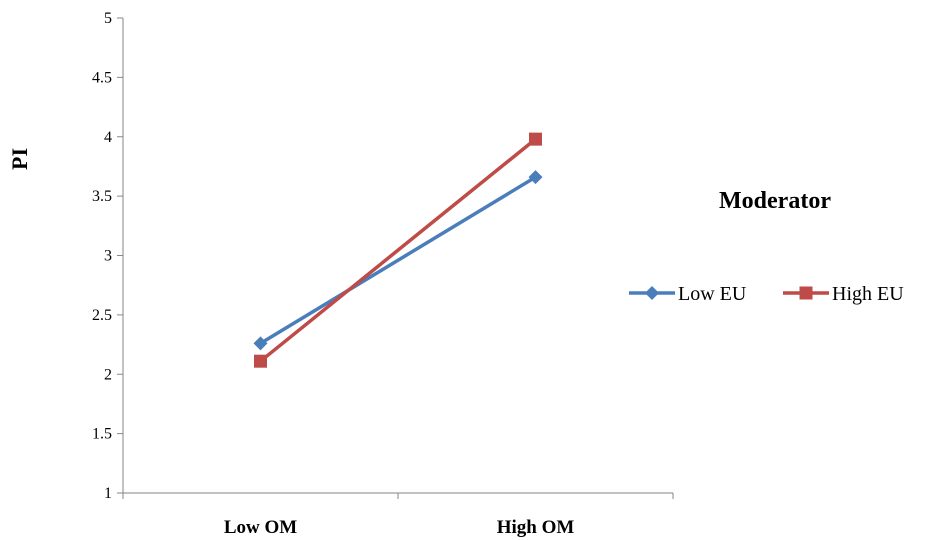  What do you see at coordinates (766, 294) in the screenshot?
I see `legend-items: Low EU High EU` at bounding box center [766, 294].